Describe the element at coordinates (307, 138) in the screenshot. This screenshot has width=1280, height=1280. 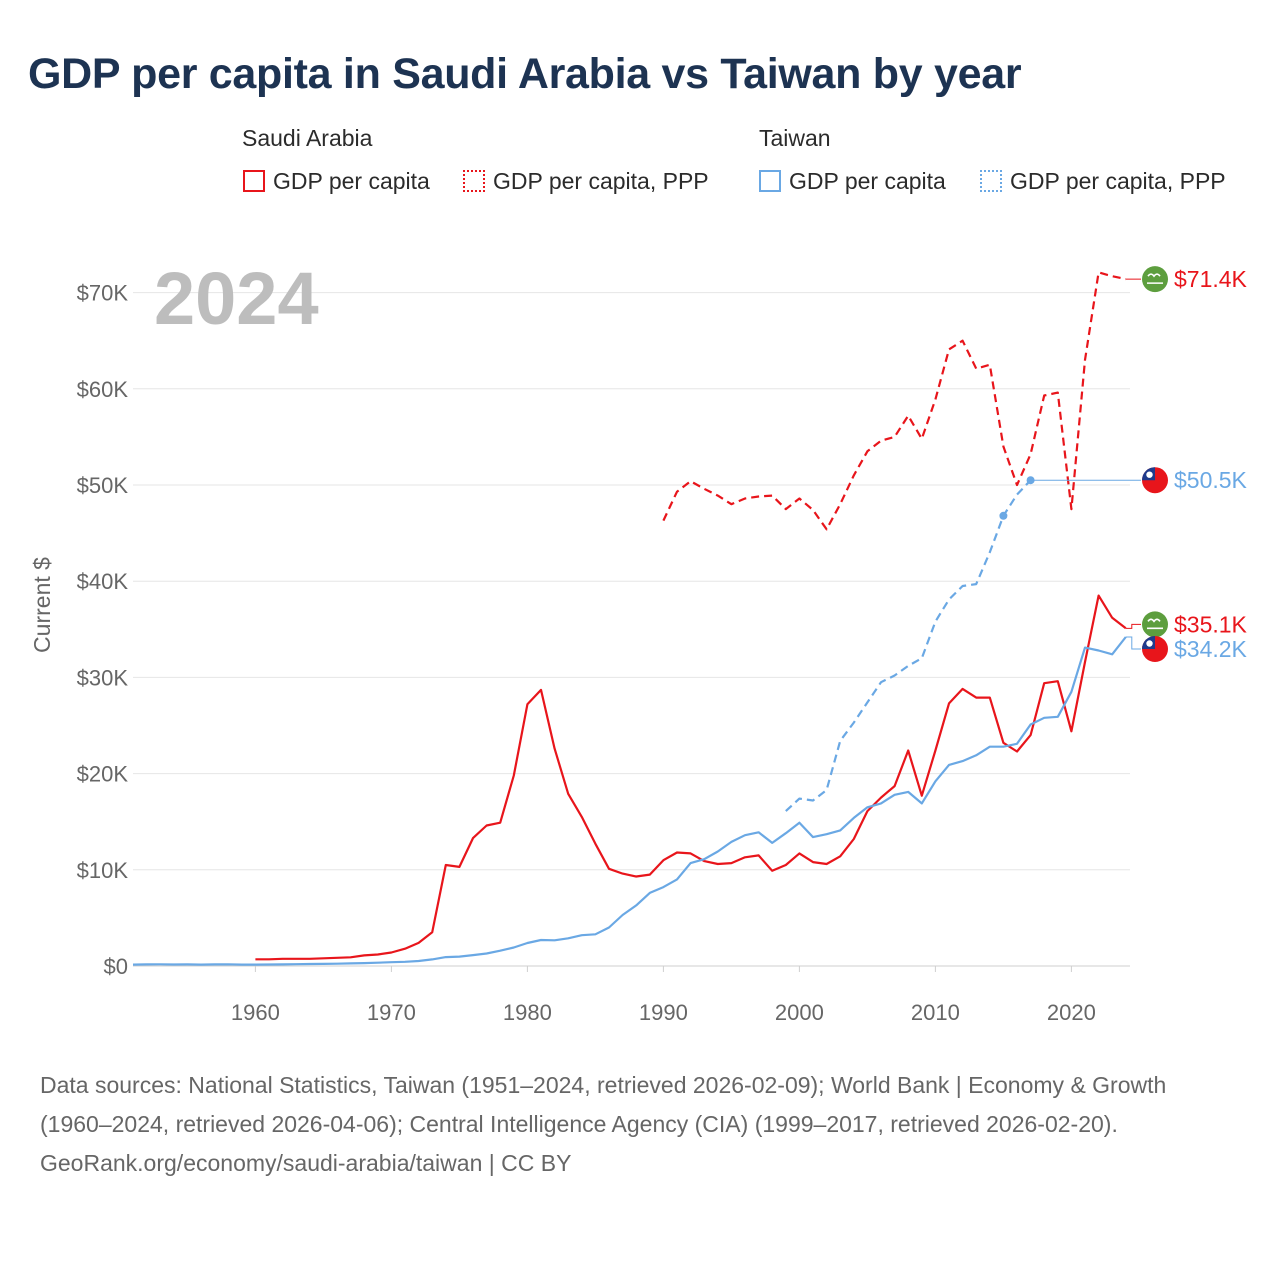
I see `legend-group-saudi-arabia: Saudi Arabia` at that location.